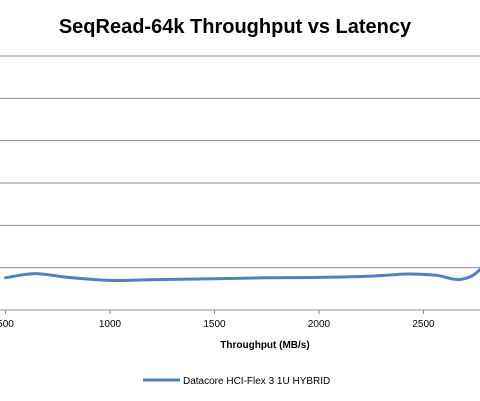  I want to click on x-tick-label-2000: 2000, so click(319, 324).